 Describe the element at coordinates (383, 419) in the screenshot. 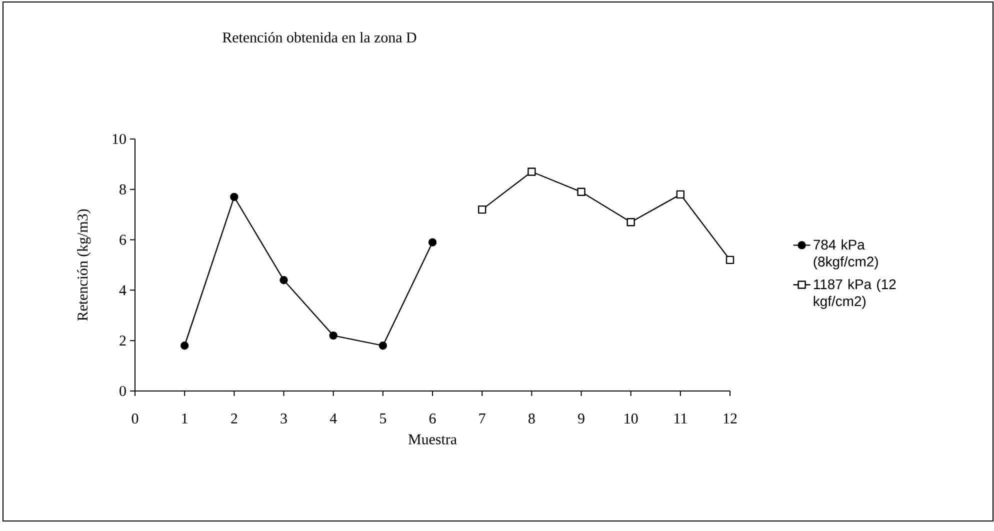

I see `x-tick-label: 5` at that location.